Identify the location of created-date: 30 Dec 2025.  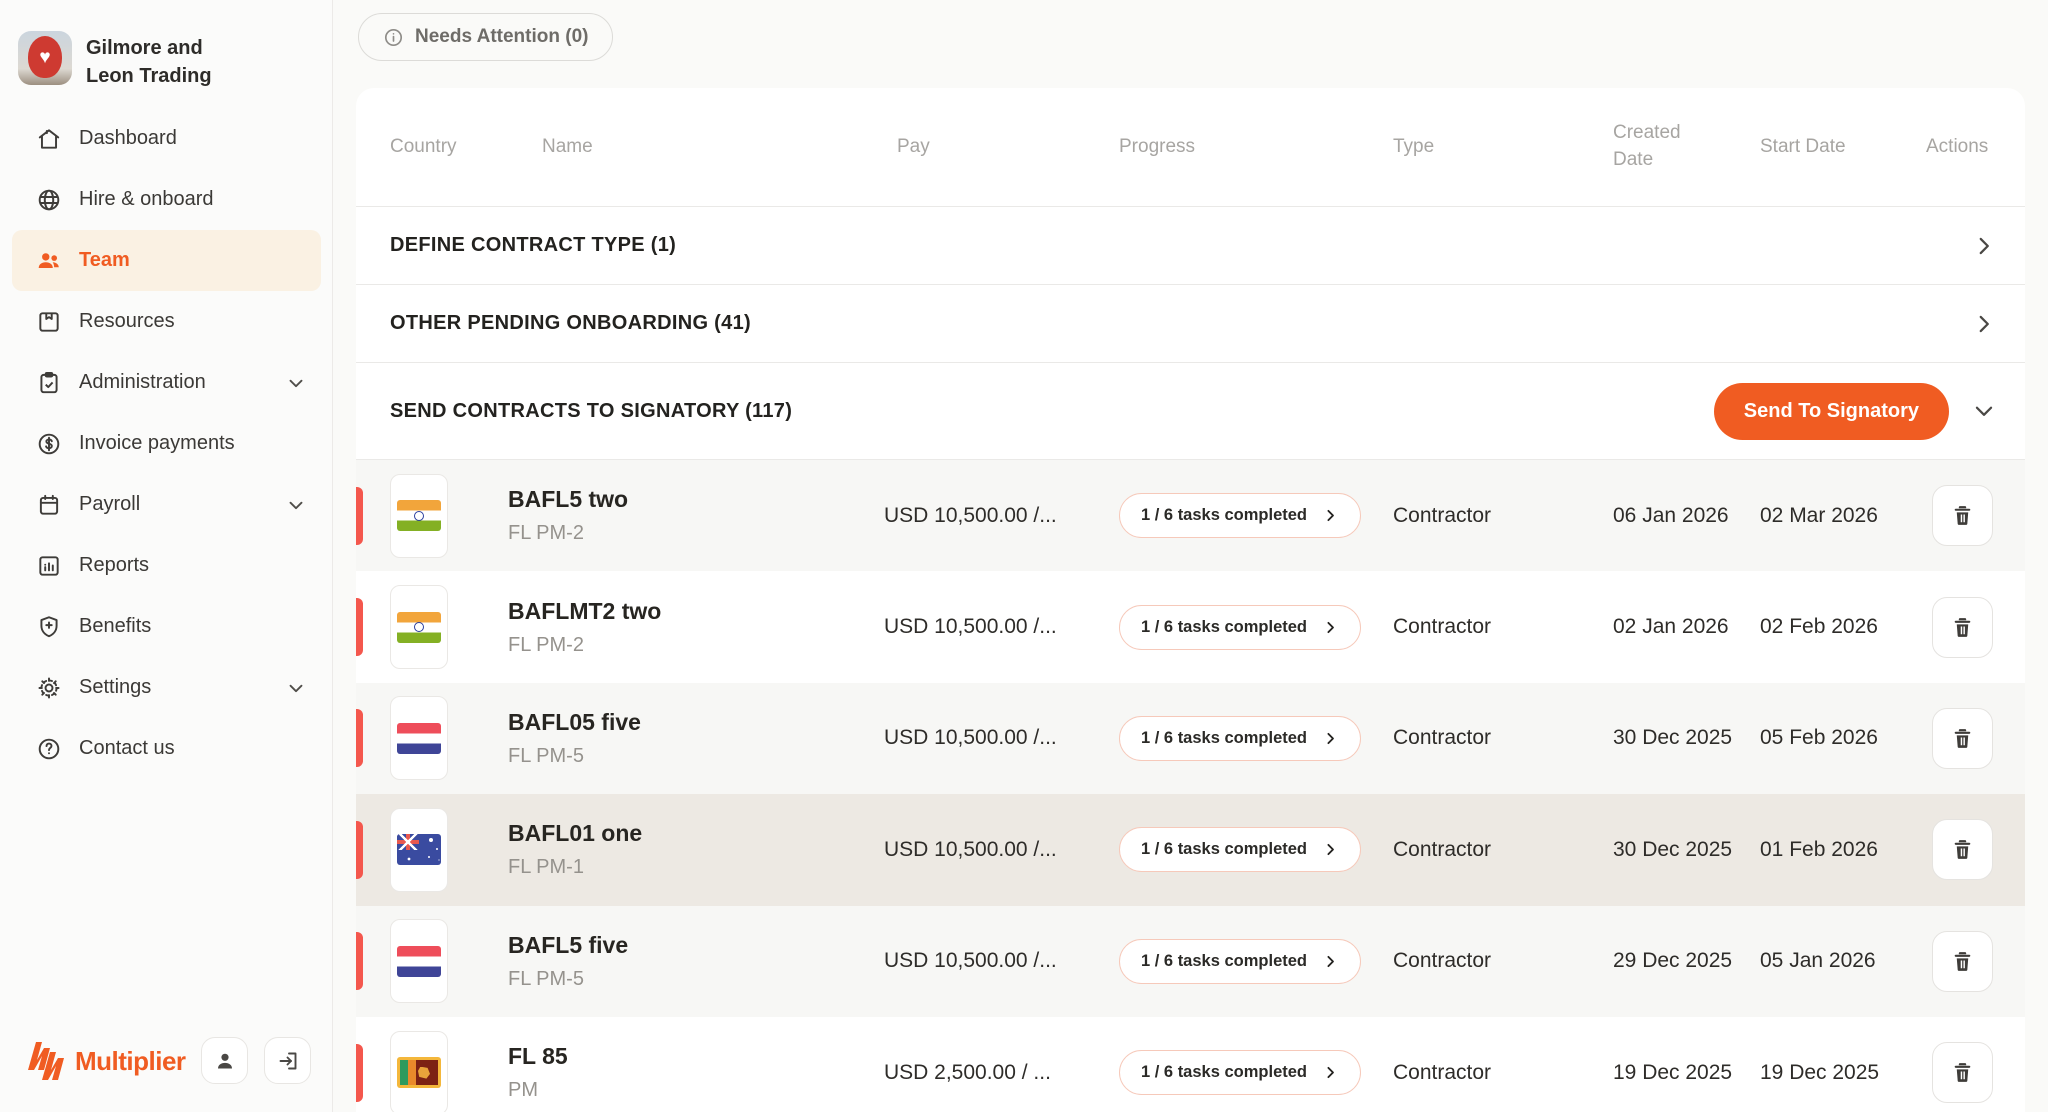
(1673, 738).